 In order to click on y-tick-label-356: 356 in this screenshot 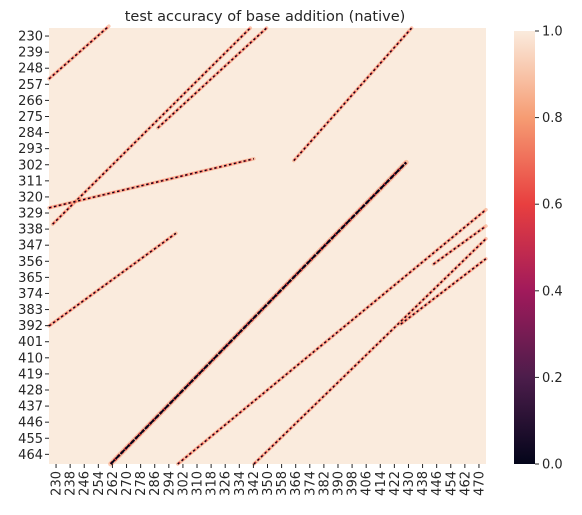, I will do `click(30, 262)`.